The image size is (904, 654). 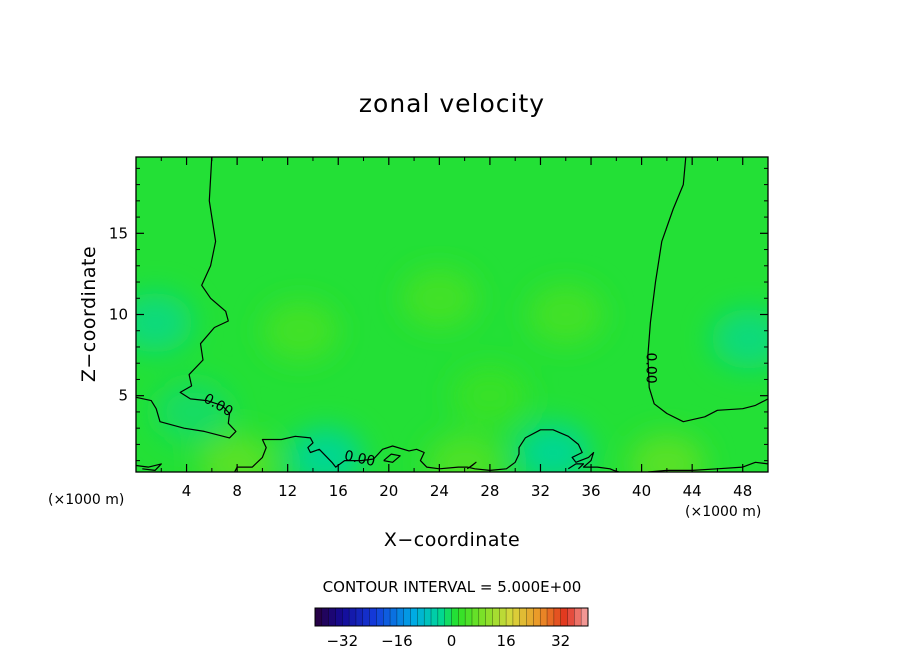 I want to click on colorbar-frame, so click(x=451, y=617).